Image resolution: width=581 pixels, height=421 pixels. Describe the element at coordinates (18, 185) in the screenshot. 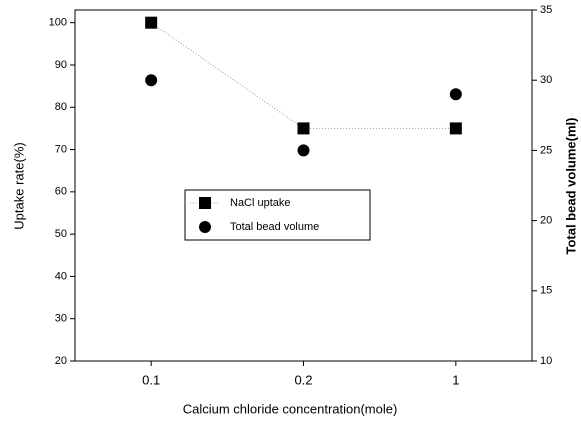

I see `y-axis-label: Uptake rate(%)` at that location.